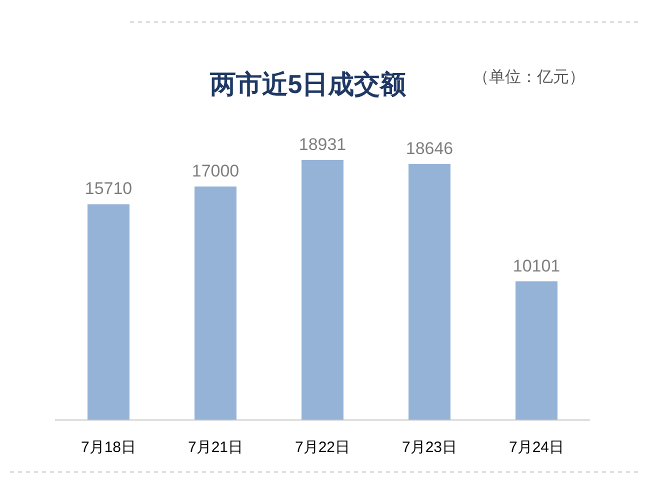 The width and height of the screenshot is (650, 501). Describe the element at coordinates (430, 447) in the screenshot. I see `x-tick-label: 7月23日` at that location.